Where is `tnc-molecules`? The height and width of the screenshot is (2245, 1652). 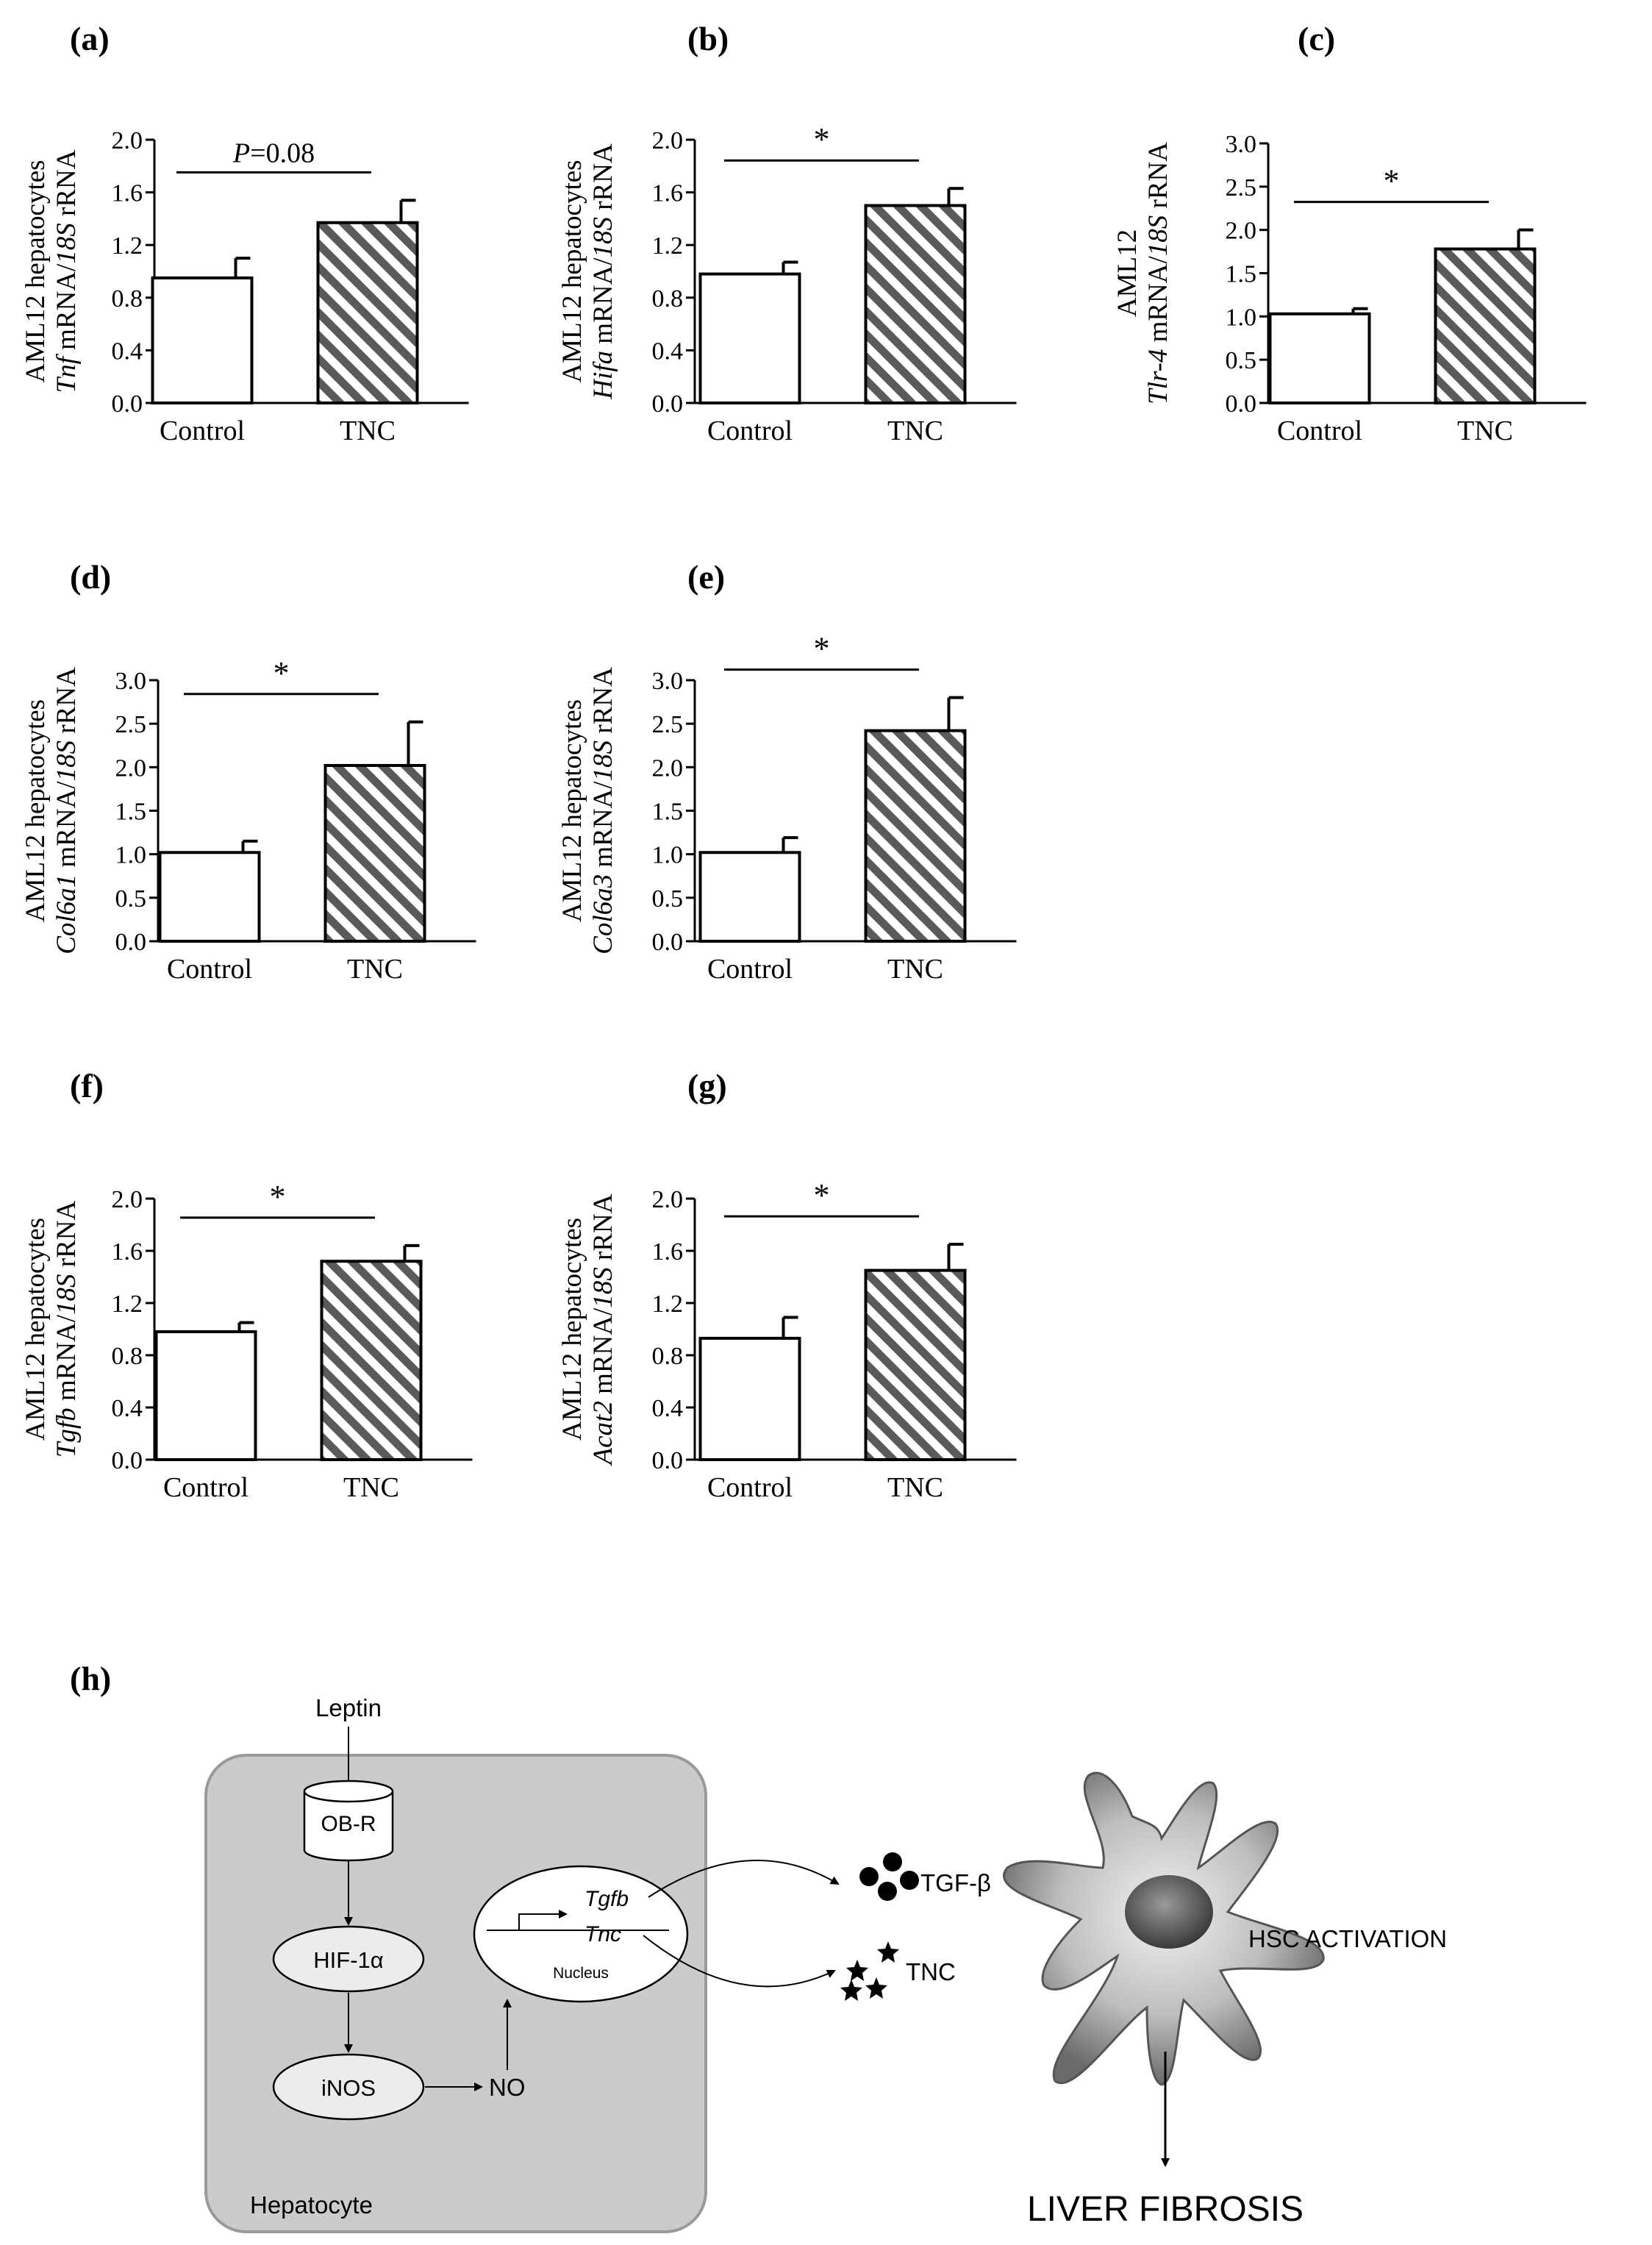 tnc-molecules is located at coordinates (869, 1971).